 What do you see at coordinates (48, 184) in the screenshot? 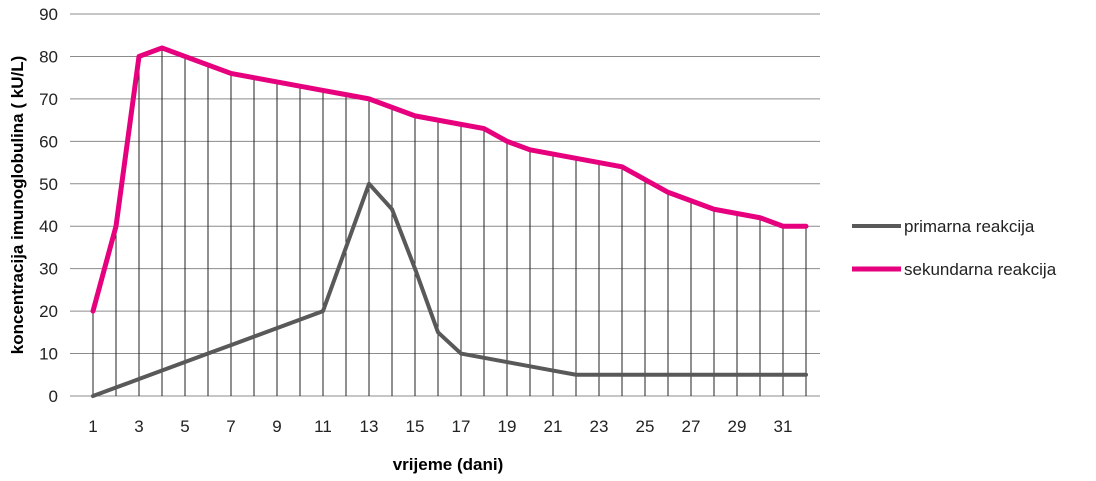
I see `y-tick-label-5: 50` at bounding box center [48, 184].